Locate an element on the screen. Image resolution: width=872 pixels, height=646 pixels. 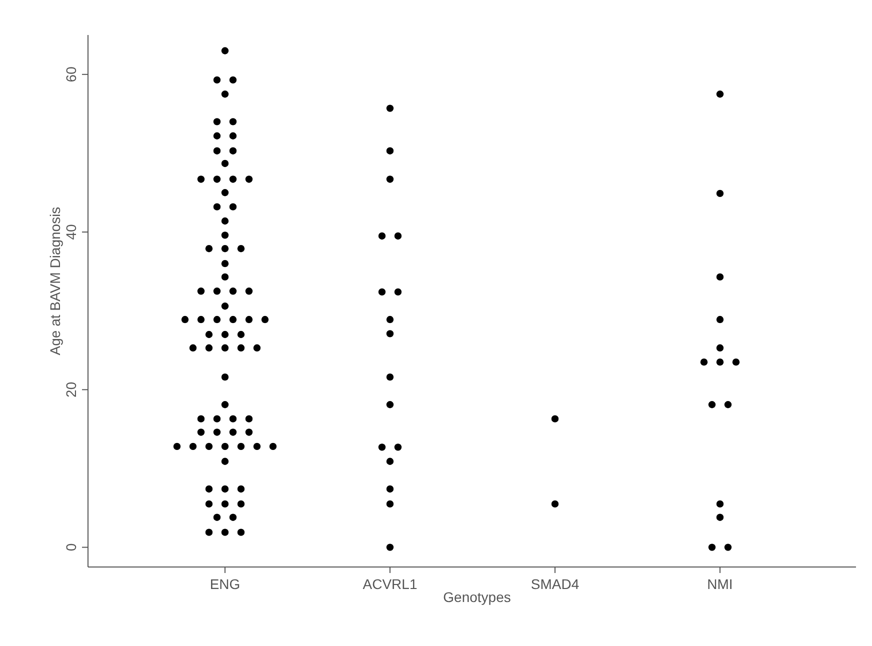
x-tick-label: ENG is located at coordinates (225, 584).